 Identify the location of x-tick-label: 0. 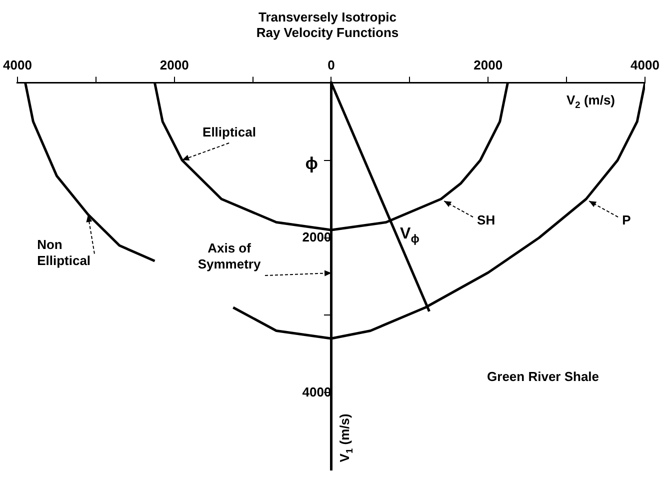
(331, 65).